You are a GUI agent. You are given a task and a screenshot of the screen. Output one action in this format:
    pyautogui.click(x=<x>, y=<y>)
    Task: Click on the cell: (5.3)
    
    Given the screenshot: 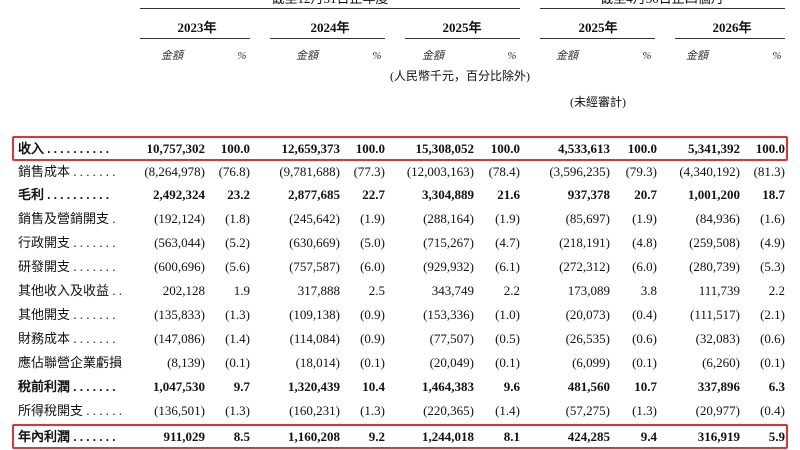 What is the action you would take?
    pyautogui.click(x=772, y=266)
    